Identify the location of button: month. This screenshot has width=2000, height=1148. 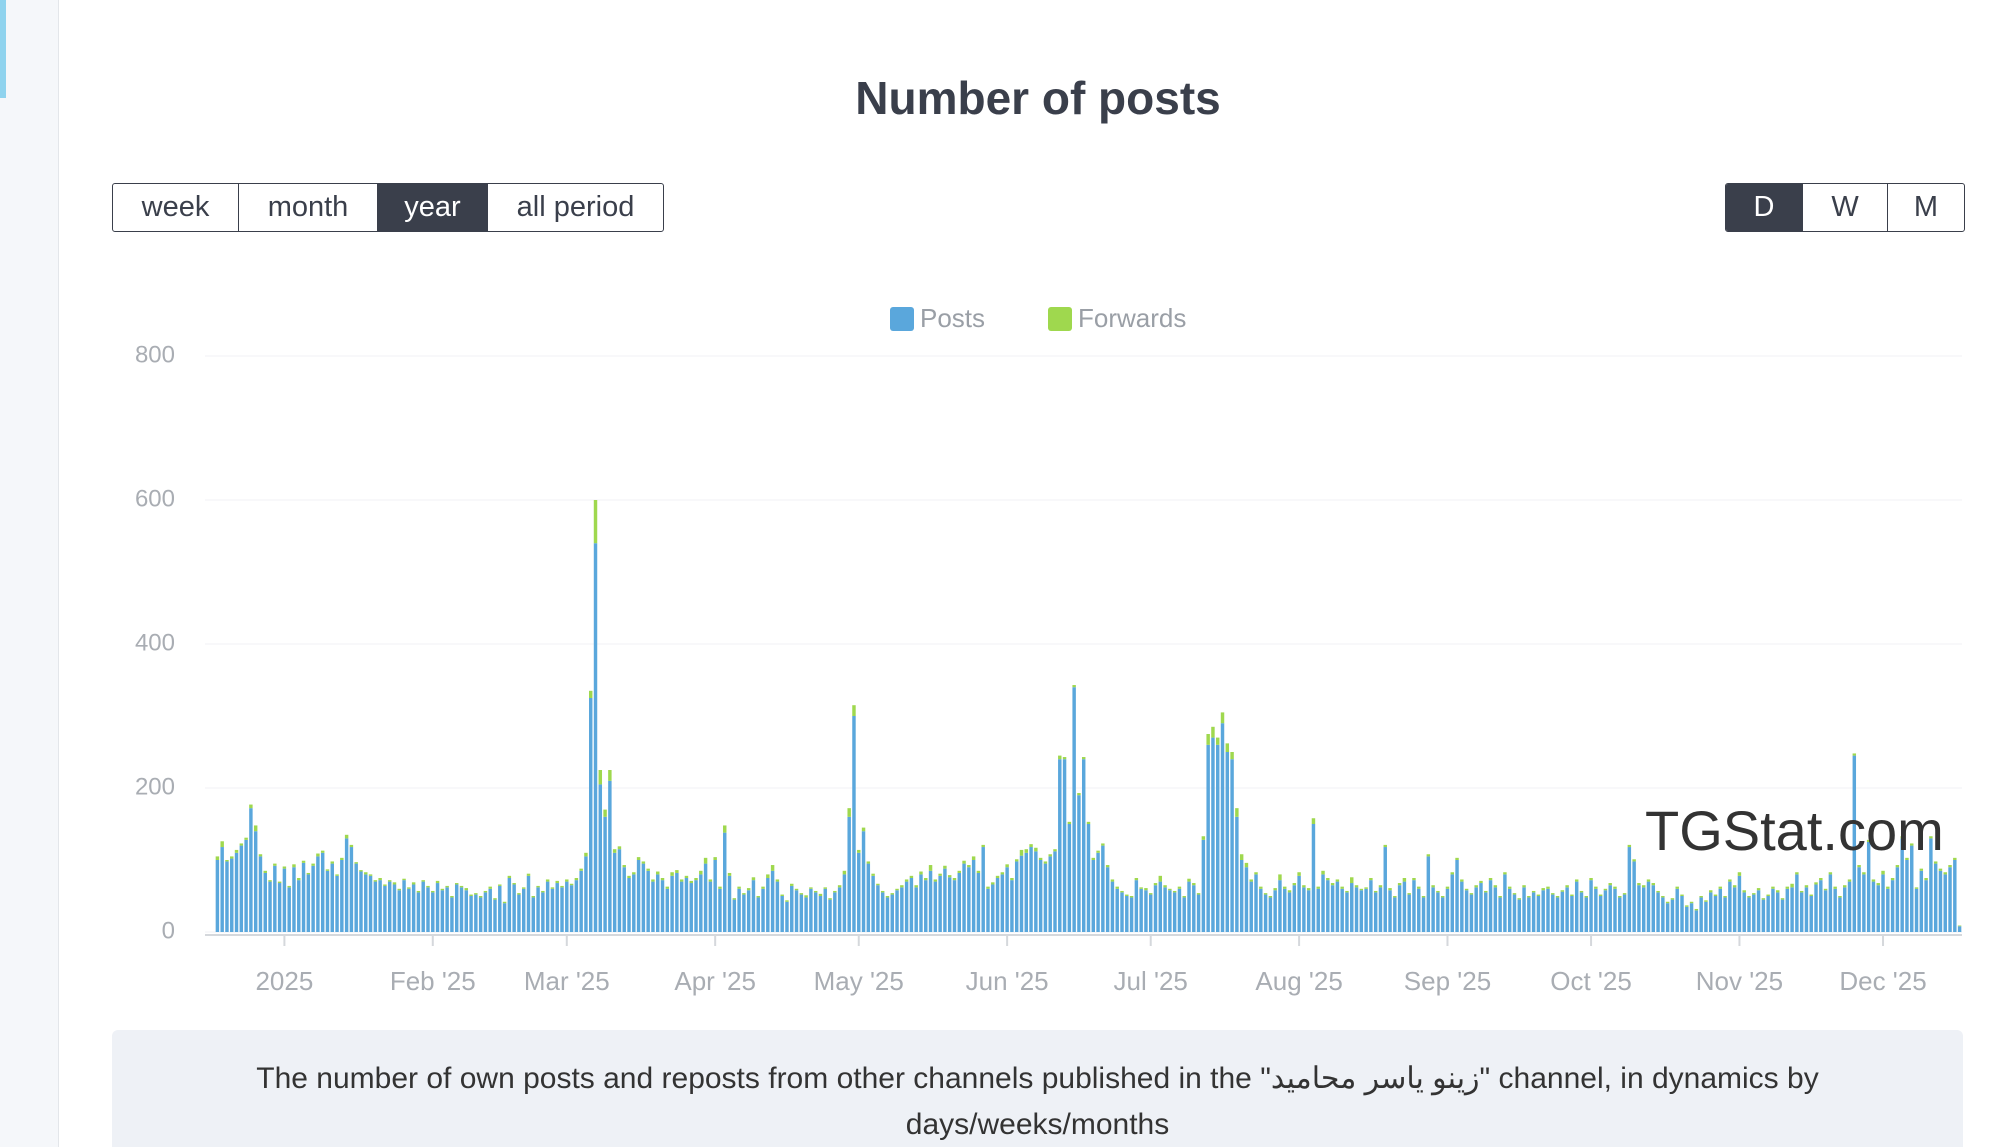
(307, 207).